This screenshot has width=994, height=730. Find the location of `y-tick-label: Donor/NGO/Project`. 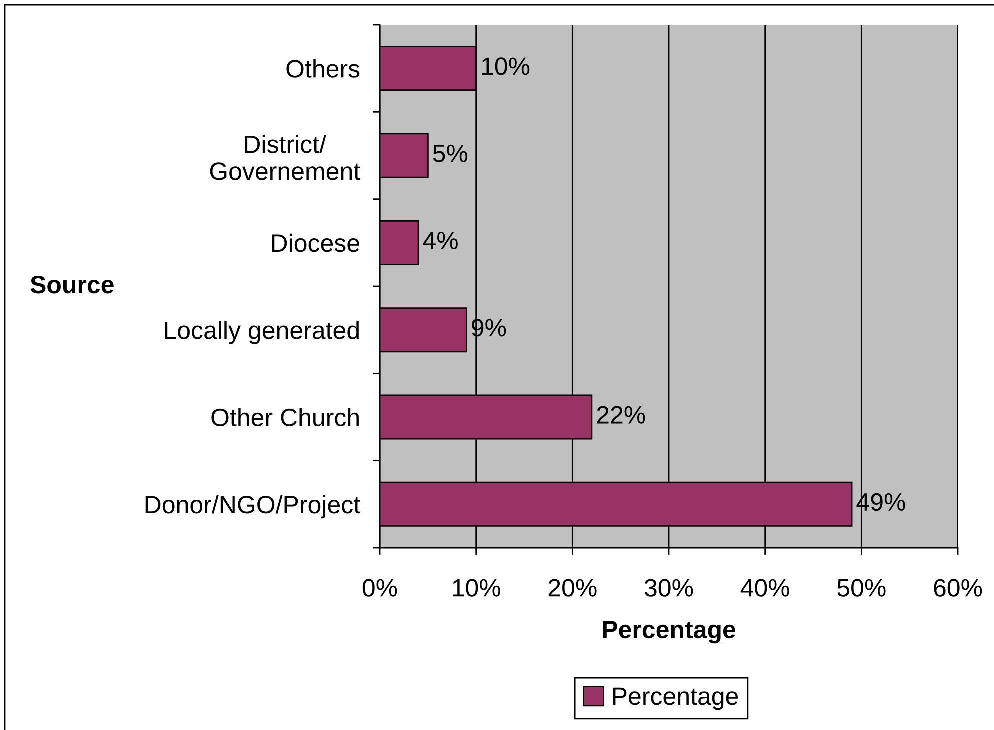

y-tick-label: Donor/NGO/Project is located at coordinates (253, 507).